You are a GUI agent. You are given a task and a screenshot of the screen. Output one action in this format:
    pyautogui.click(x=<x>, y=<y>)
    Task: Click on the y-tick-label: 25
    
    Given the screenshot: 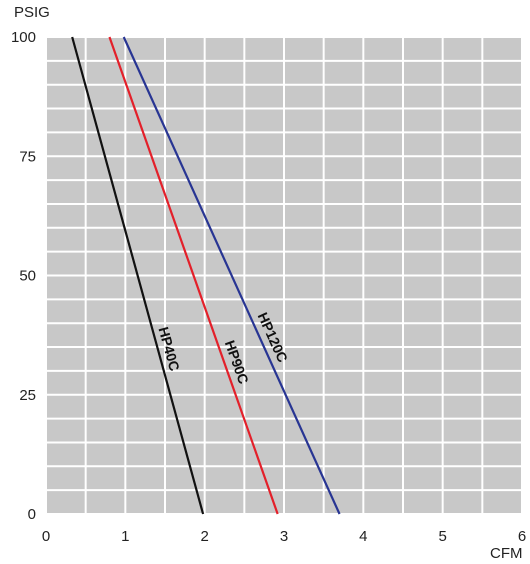 What is the action you would take?
    pyautogui.click(x=27, y=395)
    